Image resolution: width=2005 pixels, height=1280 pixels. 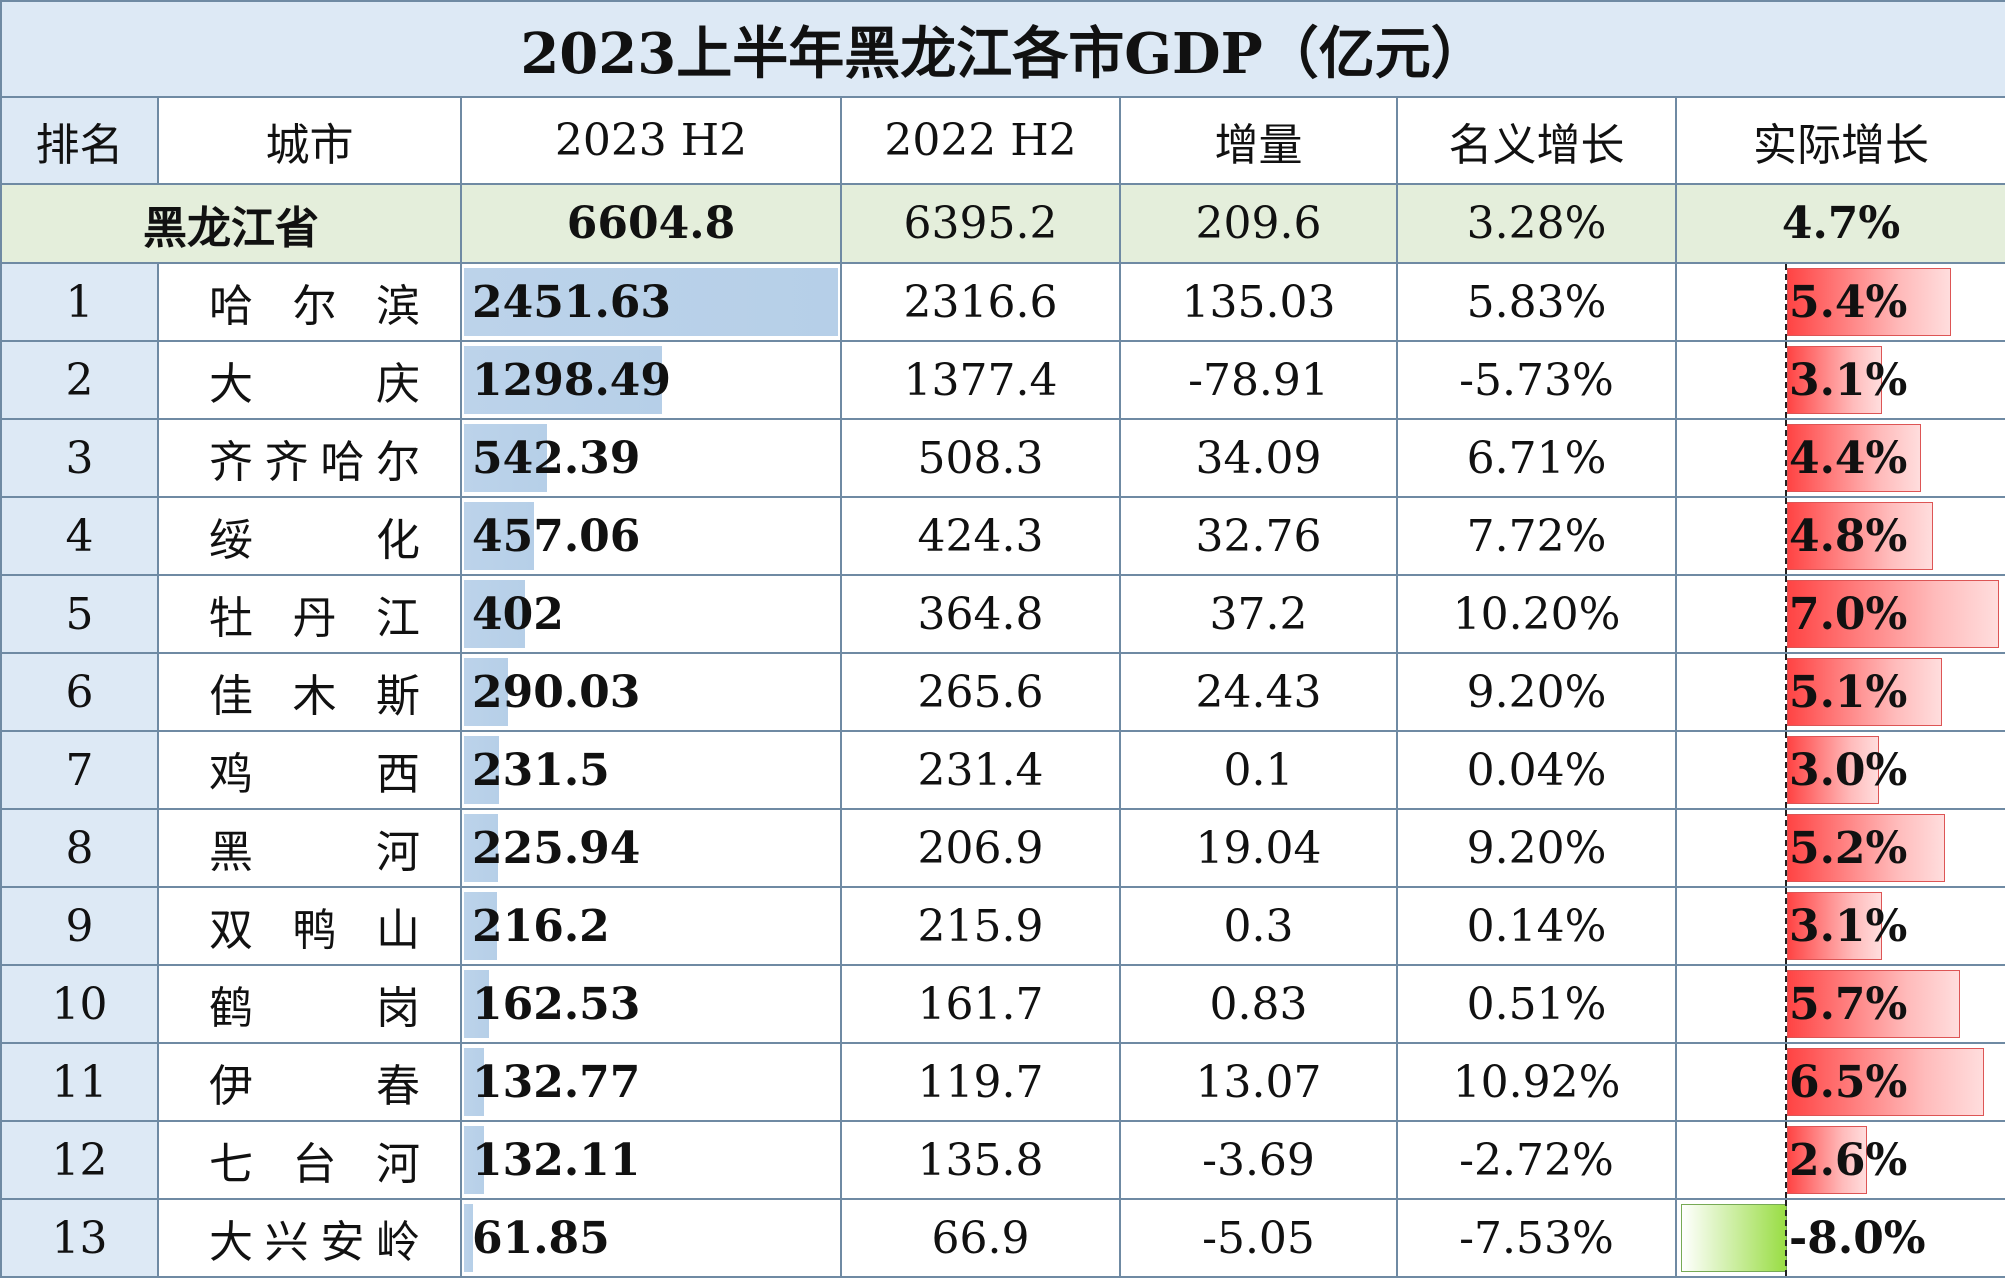 I want to click on city-cell: 鹤岗, so click(x=309, y=1004).